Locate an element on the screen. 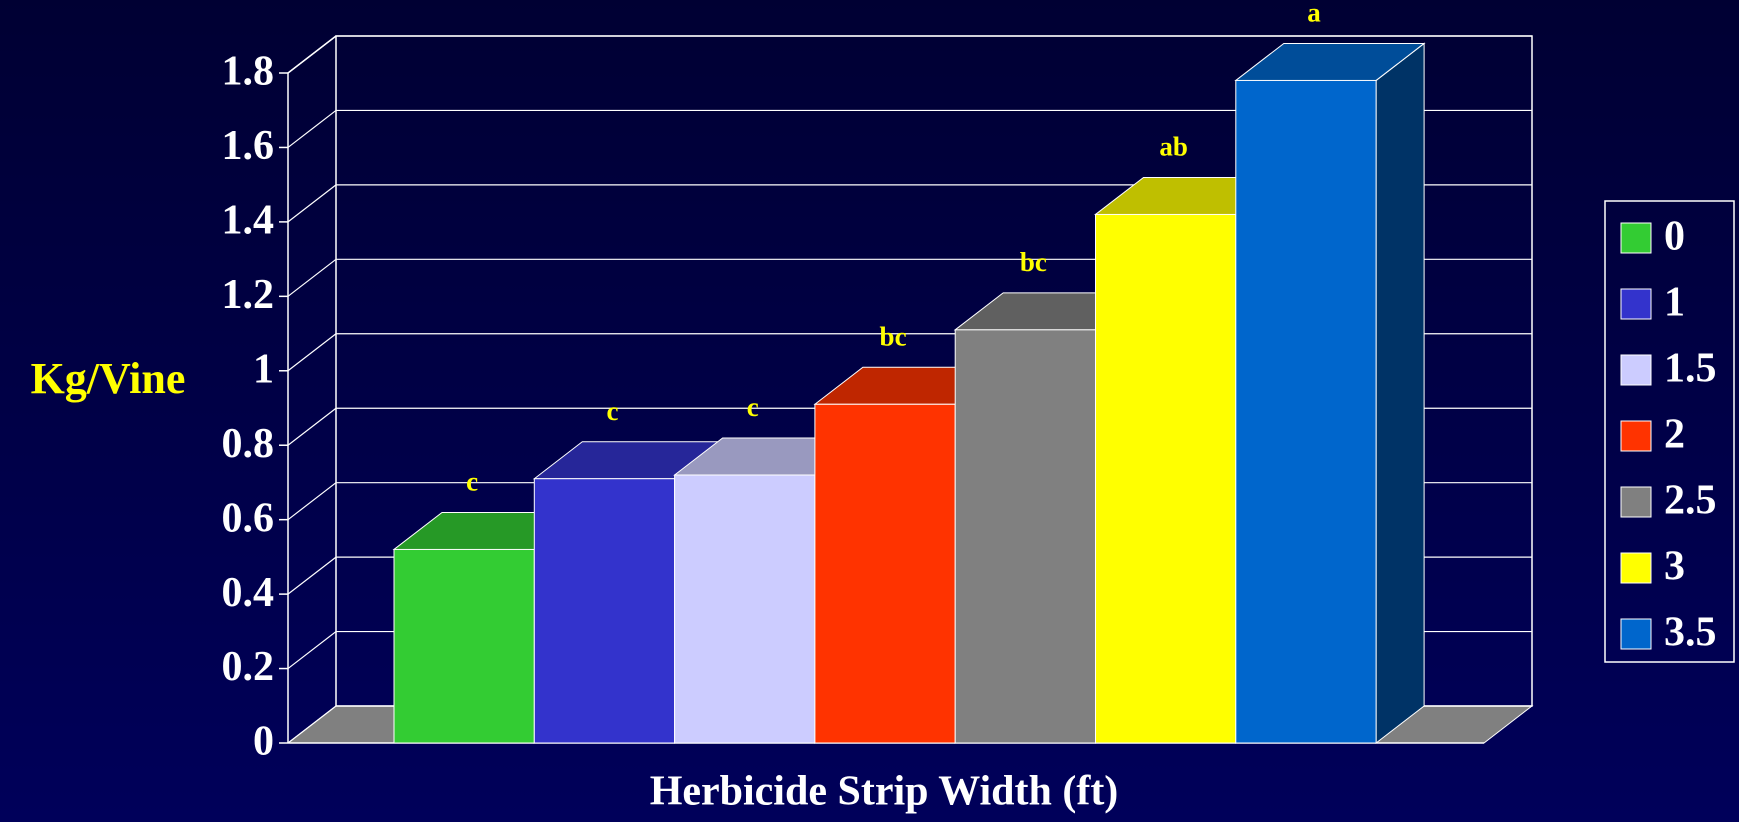 This screenshot has height=822, width=1739. legend-label: 2 is located at coordinates (1674, 435).